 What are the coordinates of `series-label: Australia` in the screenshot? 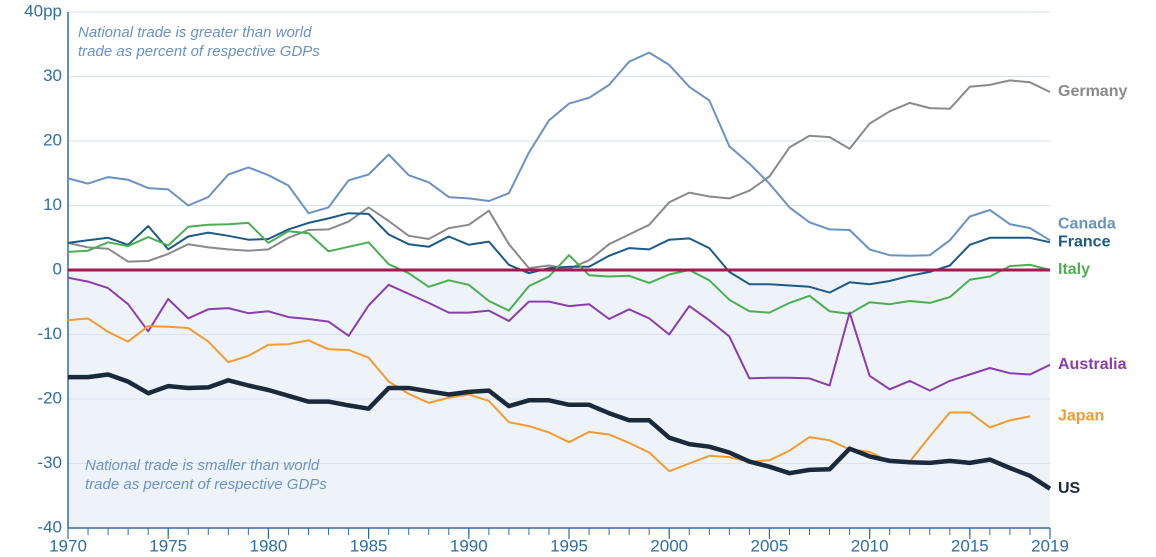 It's located at (1092, 364).